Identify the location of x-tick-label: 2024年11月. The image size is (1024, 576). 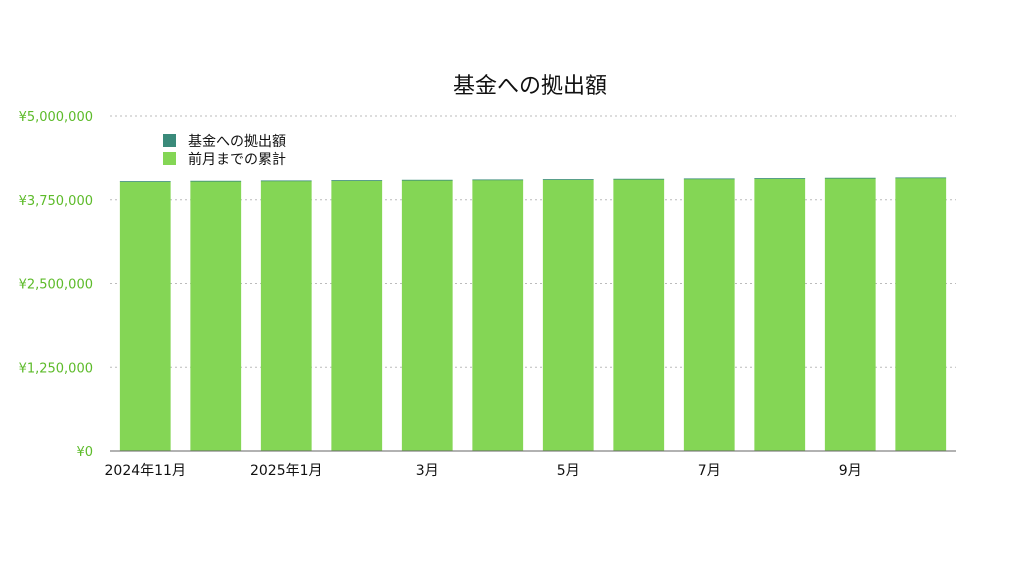
(145, 471).